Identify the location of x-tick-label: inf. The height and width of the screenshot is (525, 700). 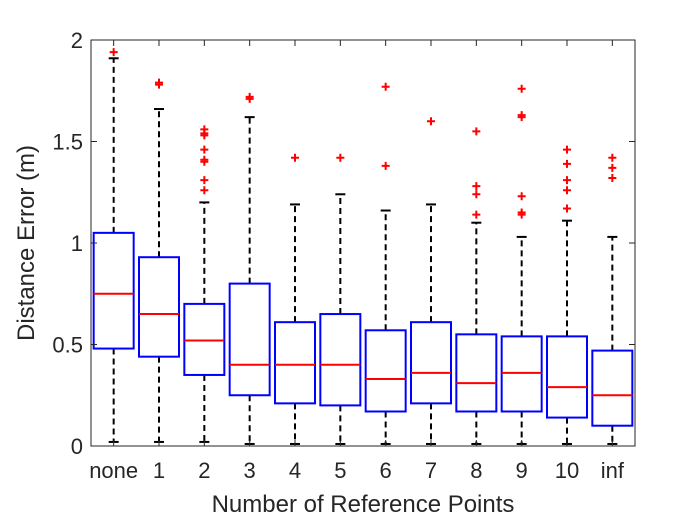
(613, 470).